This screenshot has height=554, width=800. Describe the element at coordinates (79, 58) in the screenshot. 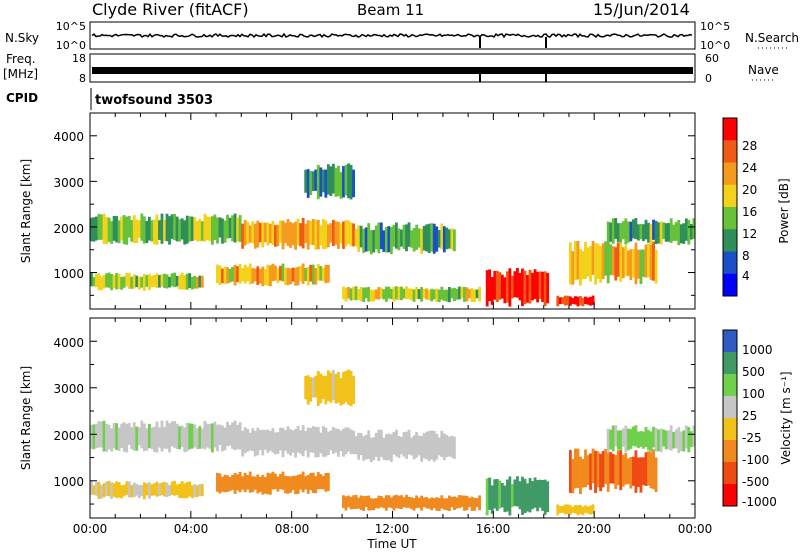

I see `freq-left-tick-top: 18` at that location.